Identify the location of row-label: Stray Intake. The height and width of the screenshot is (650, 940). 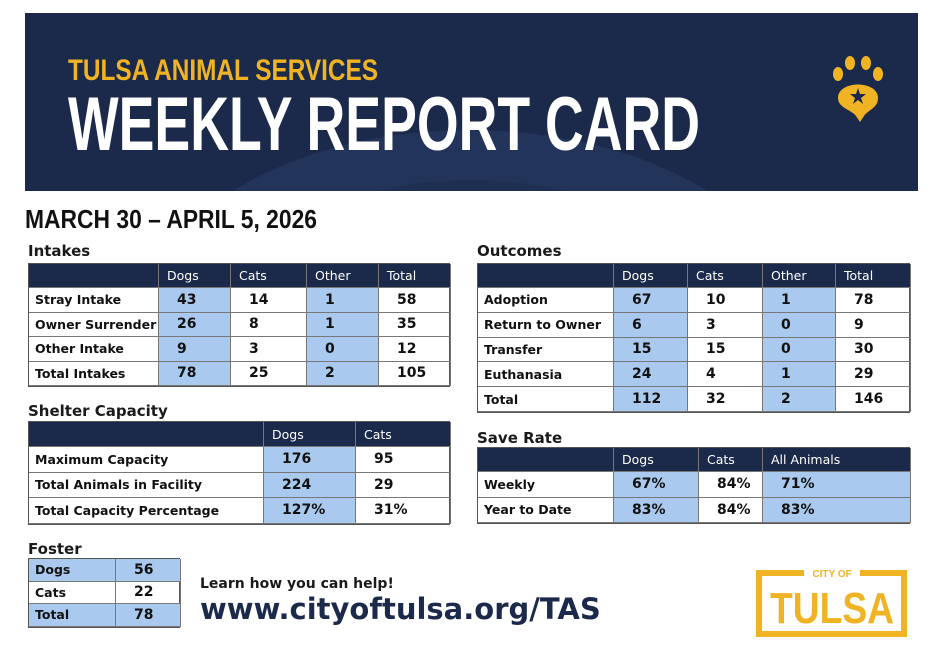
(94, 300).